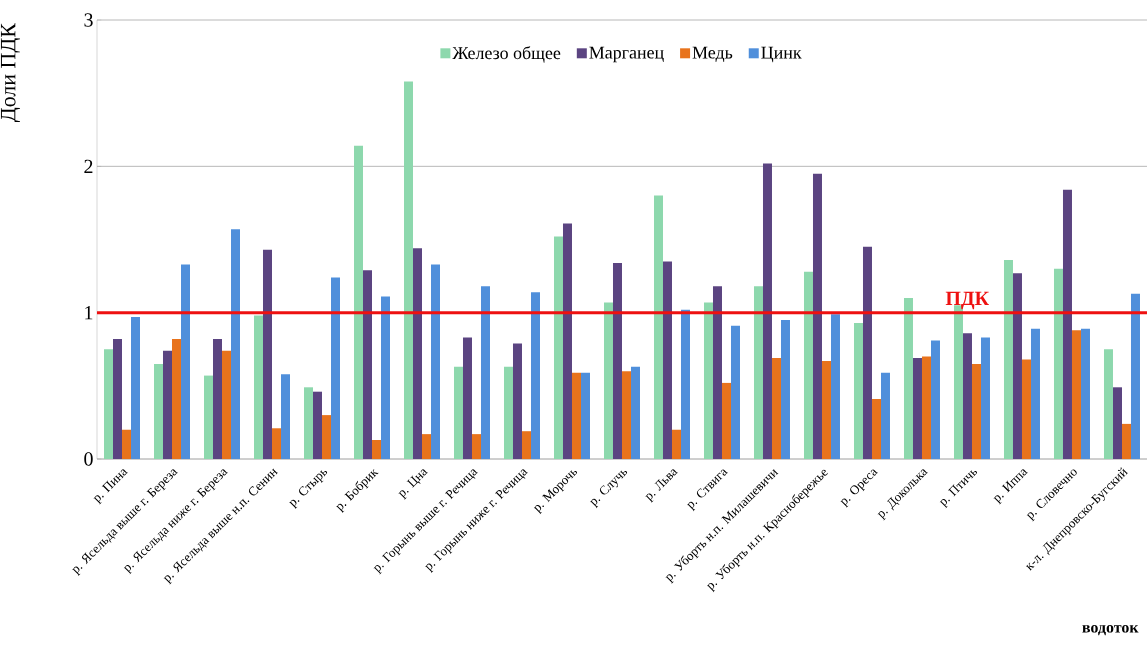  Describe the element at coordinates (413, 484) in the screenshot. I see `x-tick-label: р. Цна` at that location.